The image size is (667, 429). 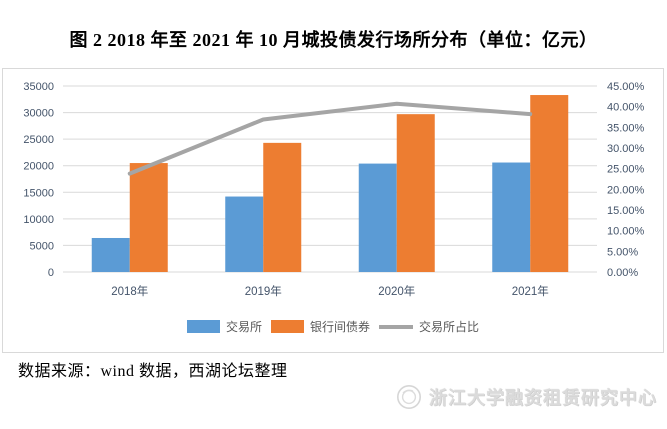 What do you see at coordinates (38, 140) in the screenshot?
I see `left-axis-tick-label: 25000` at bounding box center [38, 140].